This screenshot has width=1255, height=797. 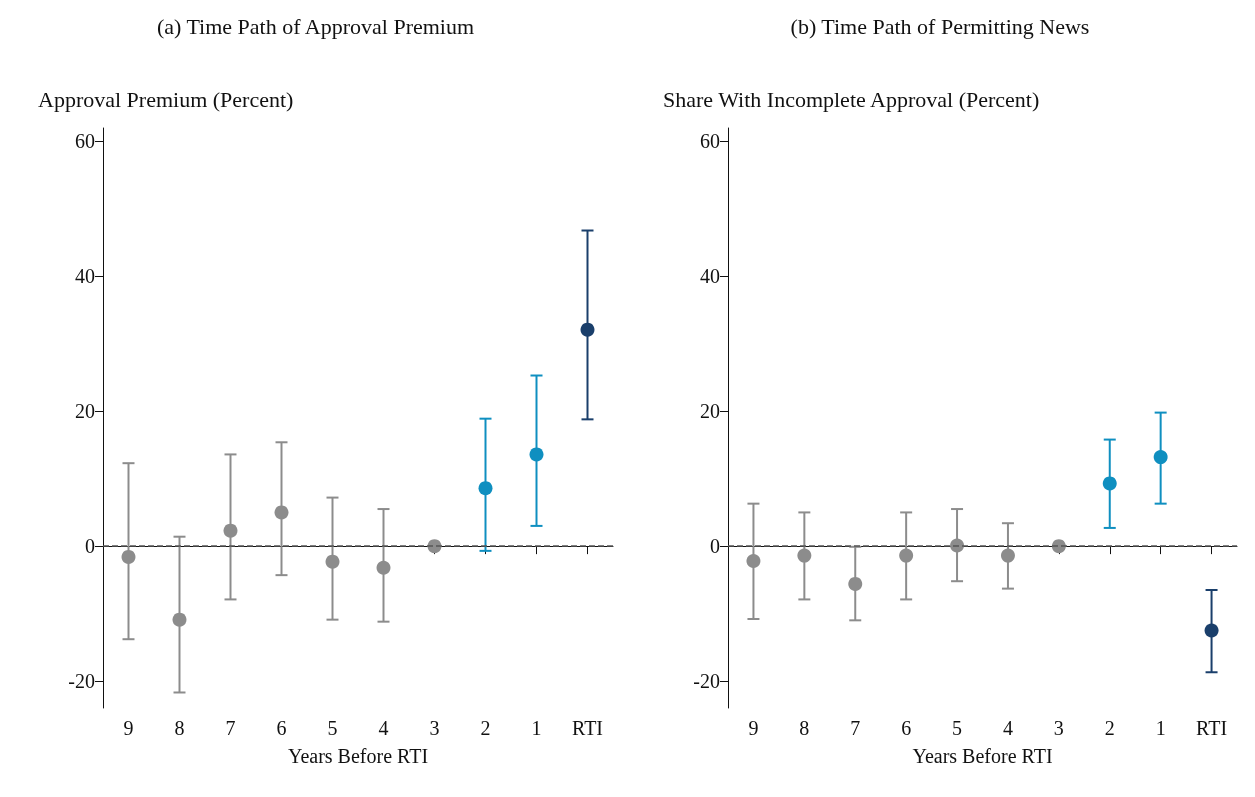 I want to click on chart-title: (b) Time Path of Permitting News, so click(x=940, y=26).